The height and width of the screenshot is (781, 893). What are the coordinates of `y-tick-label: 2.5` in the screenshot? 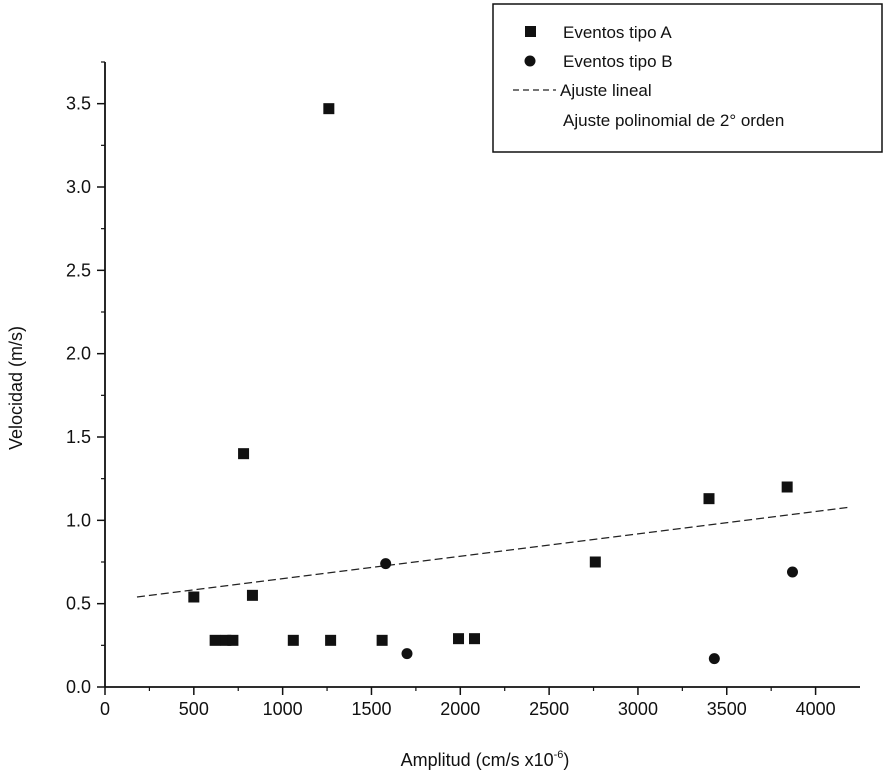 It's located at (78, 270).